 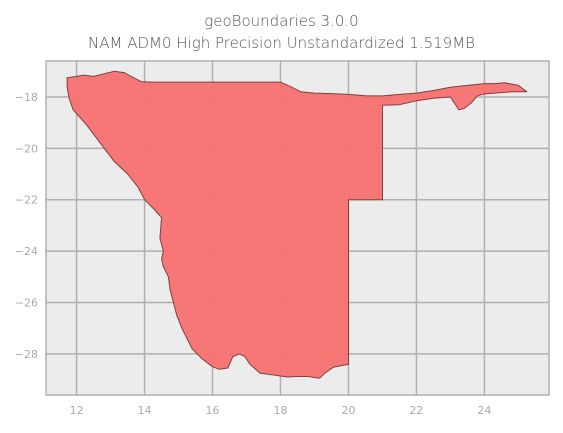 What do you see at coordinates (26, 97) in the screenshot?
I see `y-tick-label: −18` at bounding box center [26, 97].